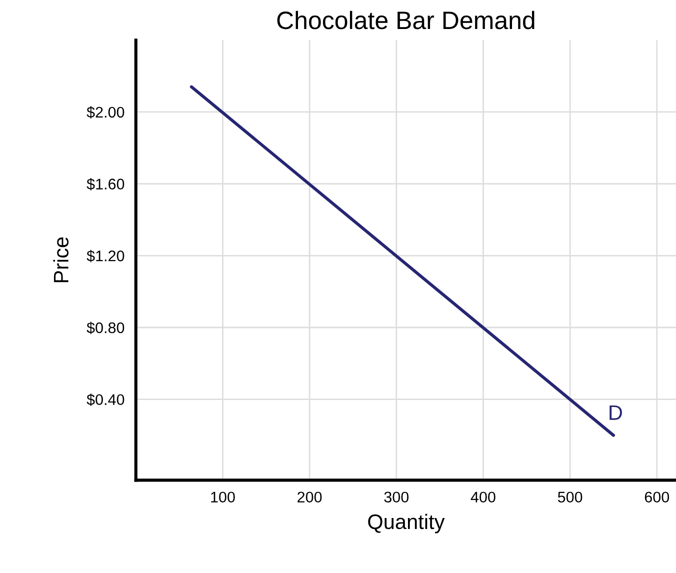  I want to click on y-axis-title: Price, so click(61, 259).